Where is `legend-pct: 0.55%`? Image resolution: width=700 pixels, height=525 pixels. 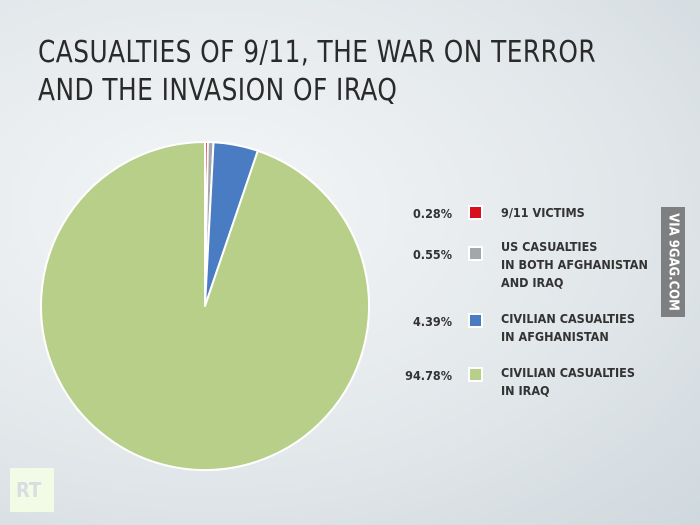 legend-pct: 0.55% is located at coordinates (432, 254).